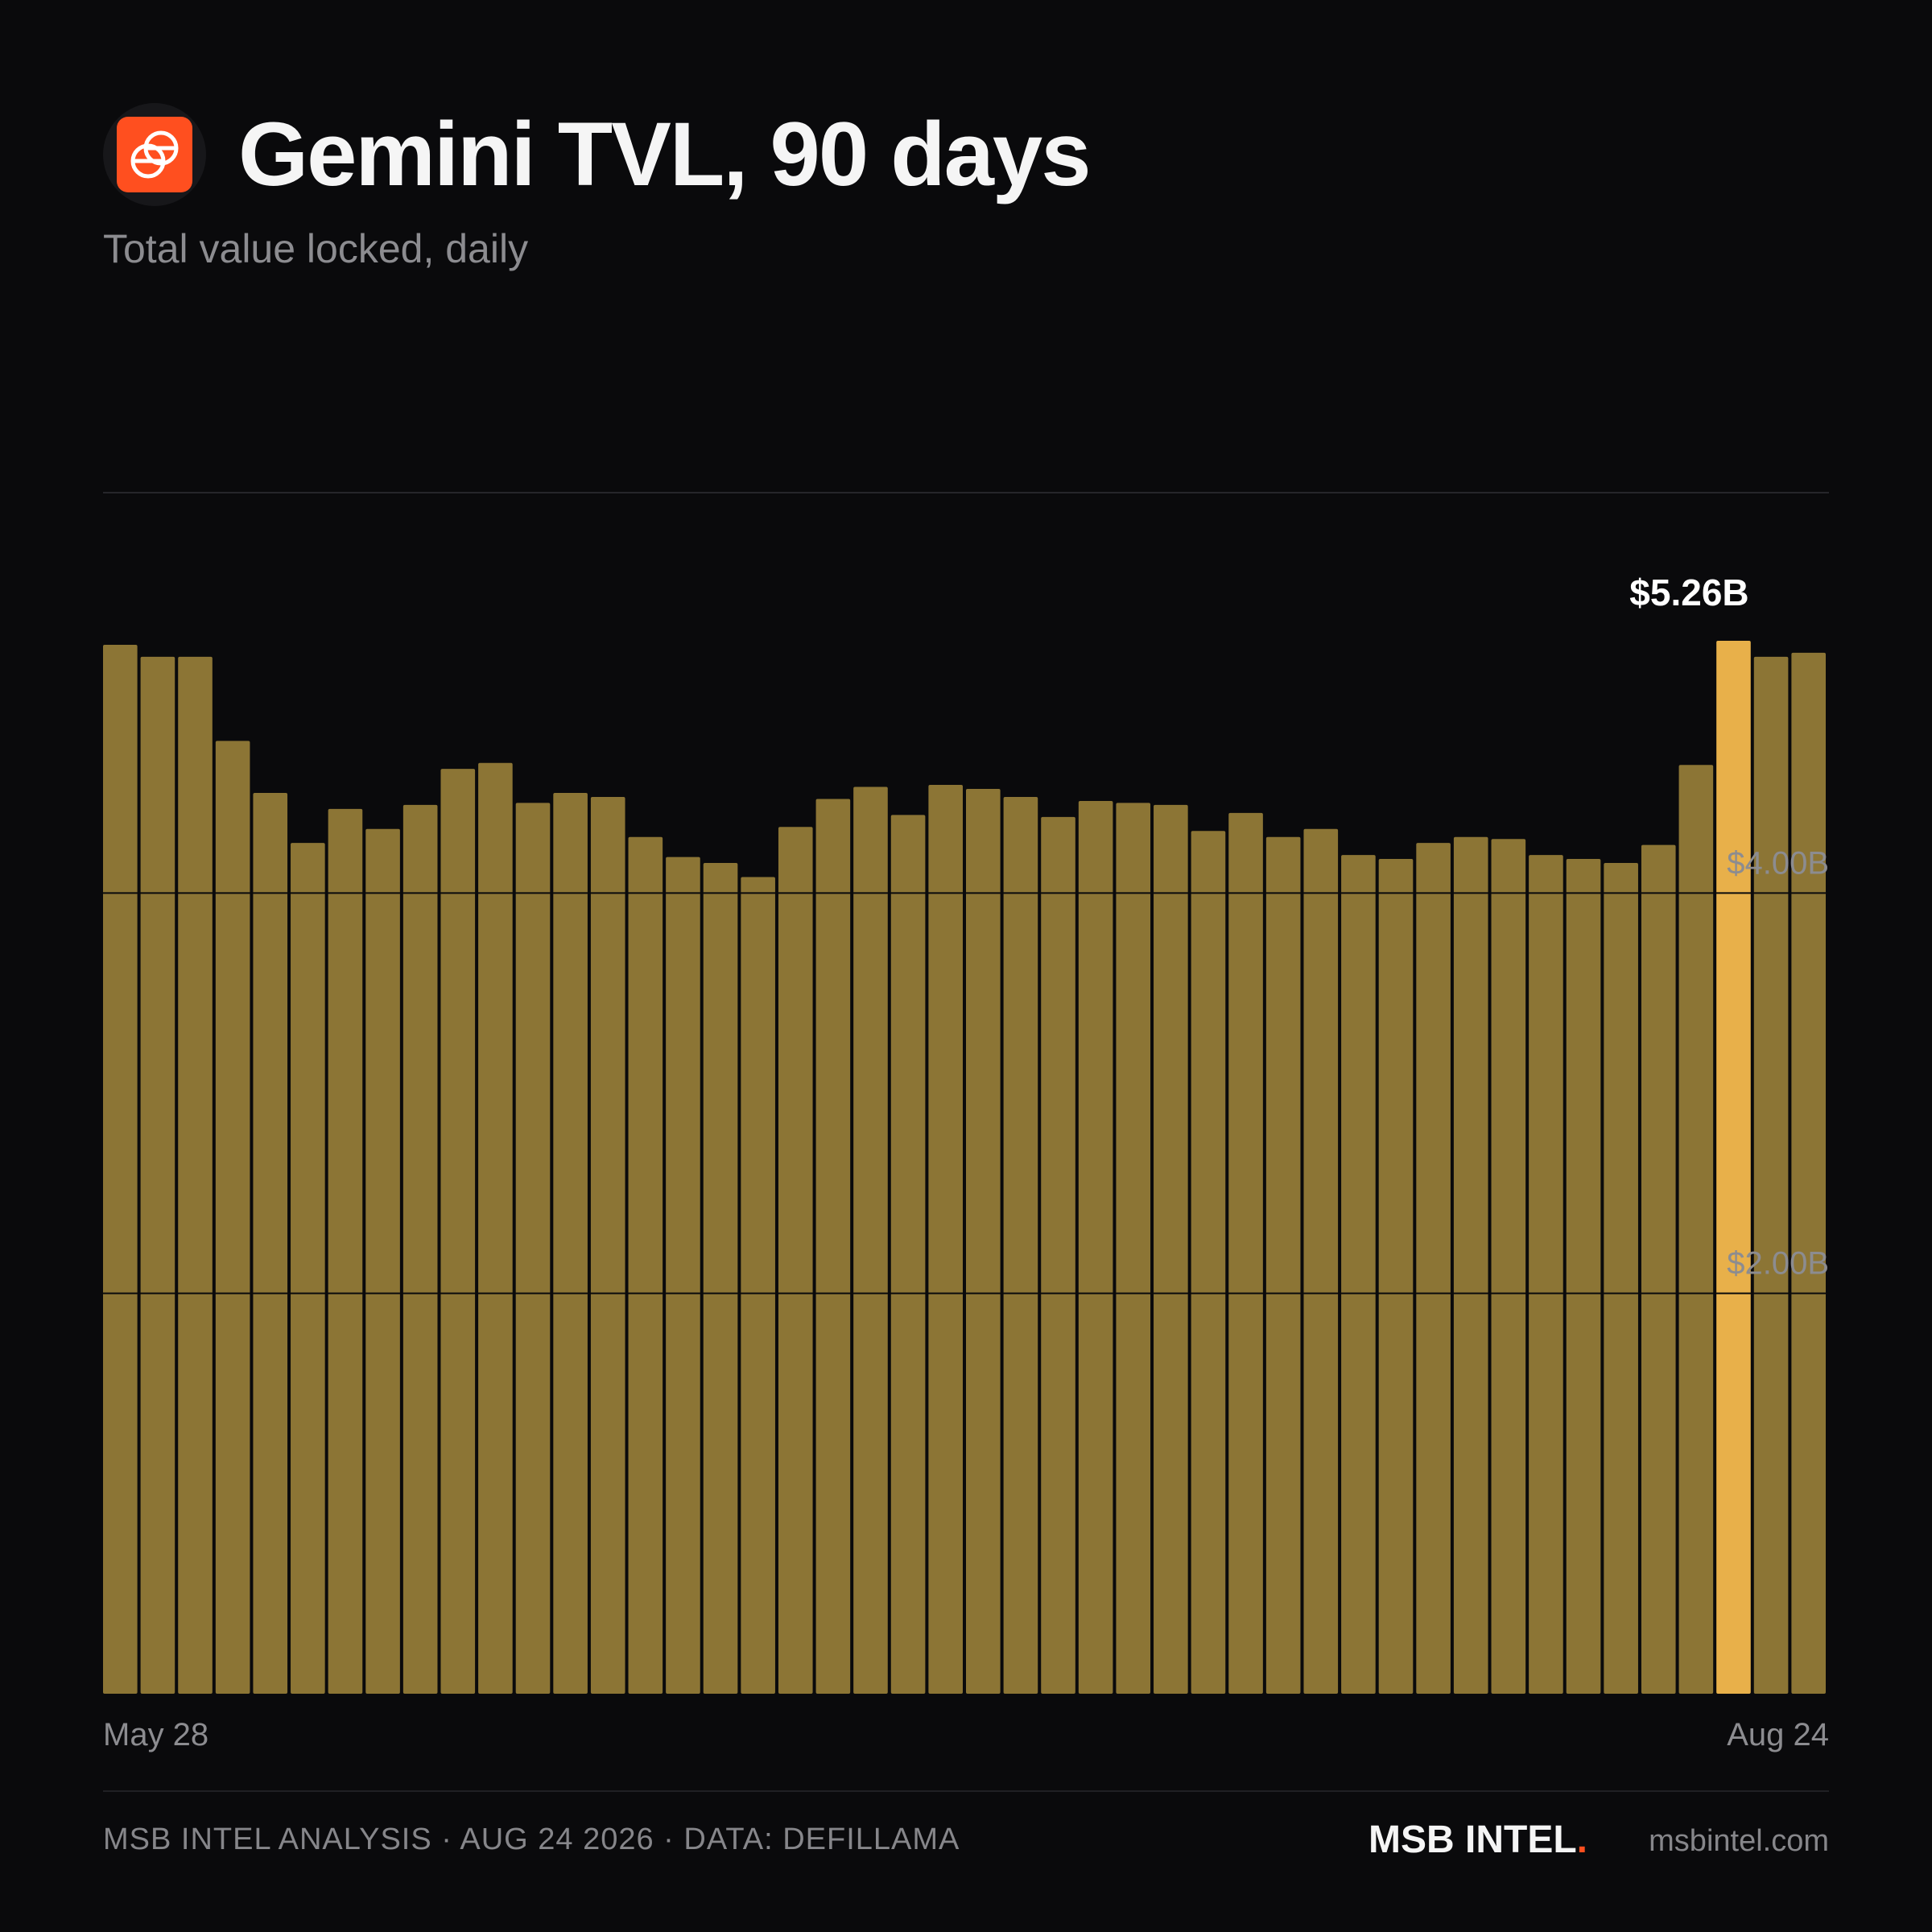  I want to click on page-title: Gemini TVL, 90 days, so click(664, 154).